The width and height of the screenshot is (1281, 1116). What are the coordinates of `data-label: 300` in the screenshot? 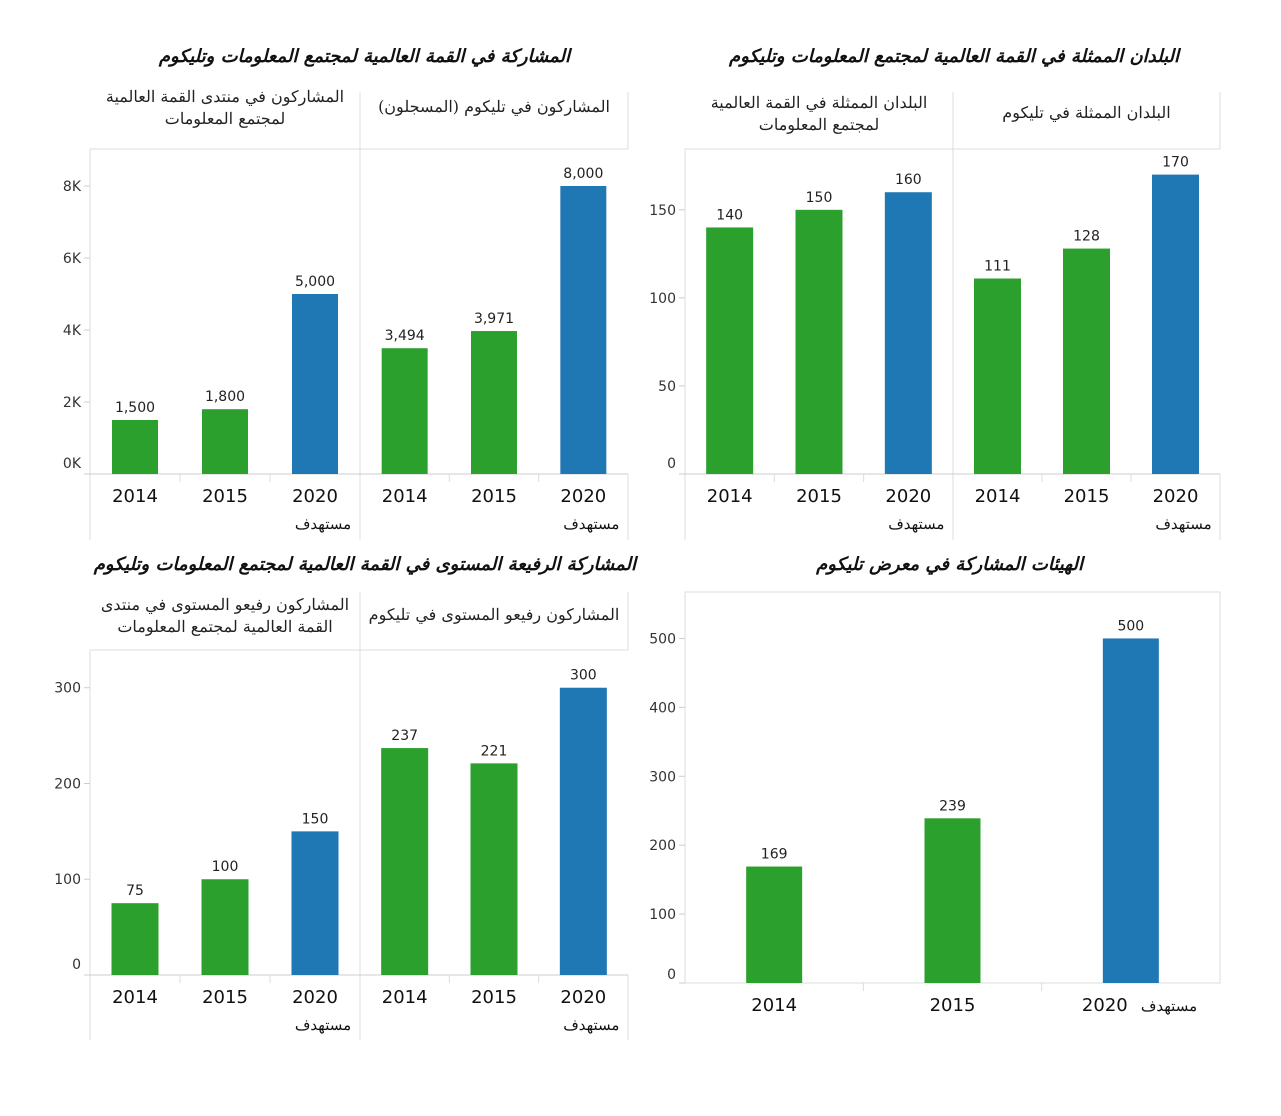 It's located at (583, 676).